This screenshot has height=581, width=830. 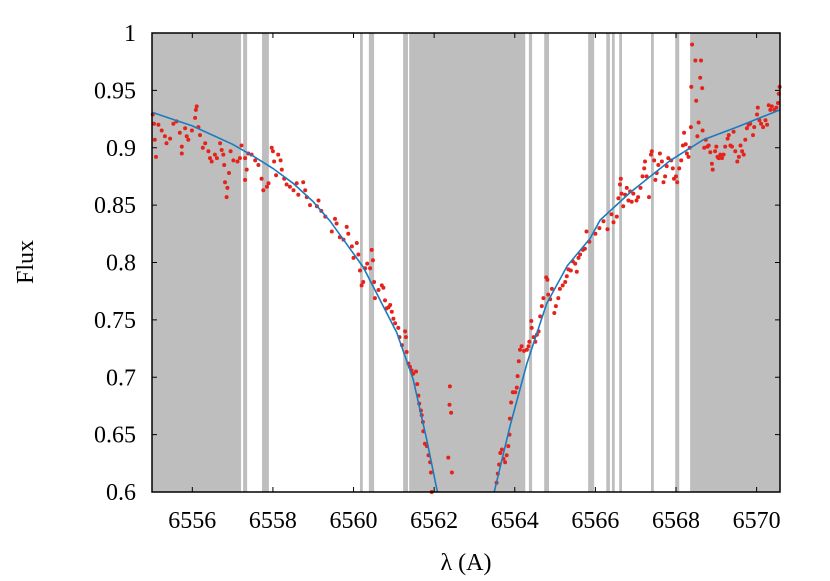 I want to click on y-tick-label: 0.7, so click(x=121, y=378).